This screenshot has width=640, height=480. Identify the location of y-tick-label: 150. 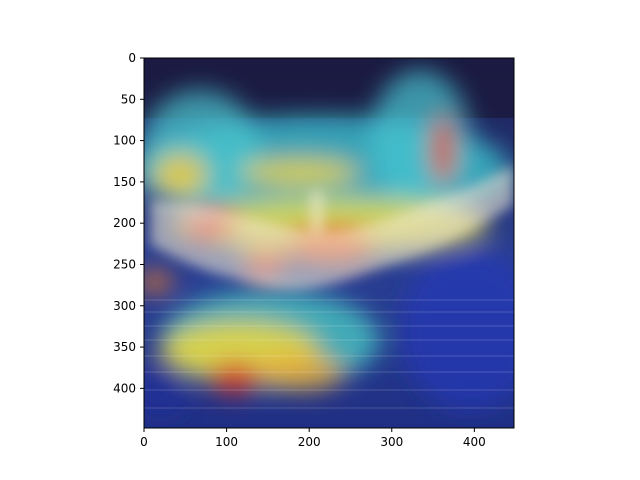
(124, 182).